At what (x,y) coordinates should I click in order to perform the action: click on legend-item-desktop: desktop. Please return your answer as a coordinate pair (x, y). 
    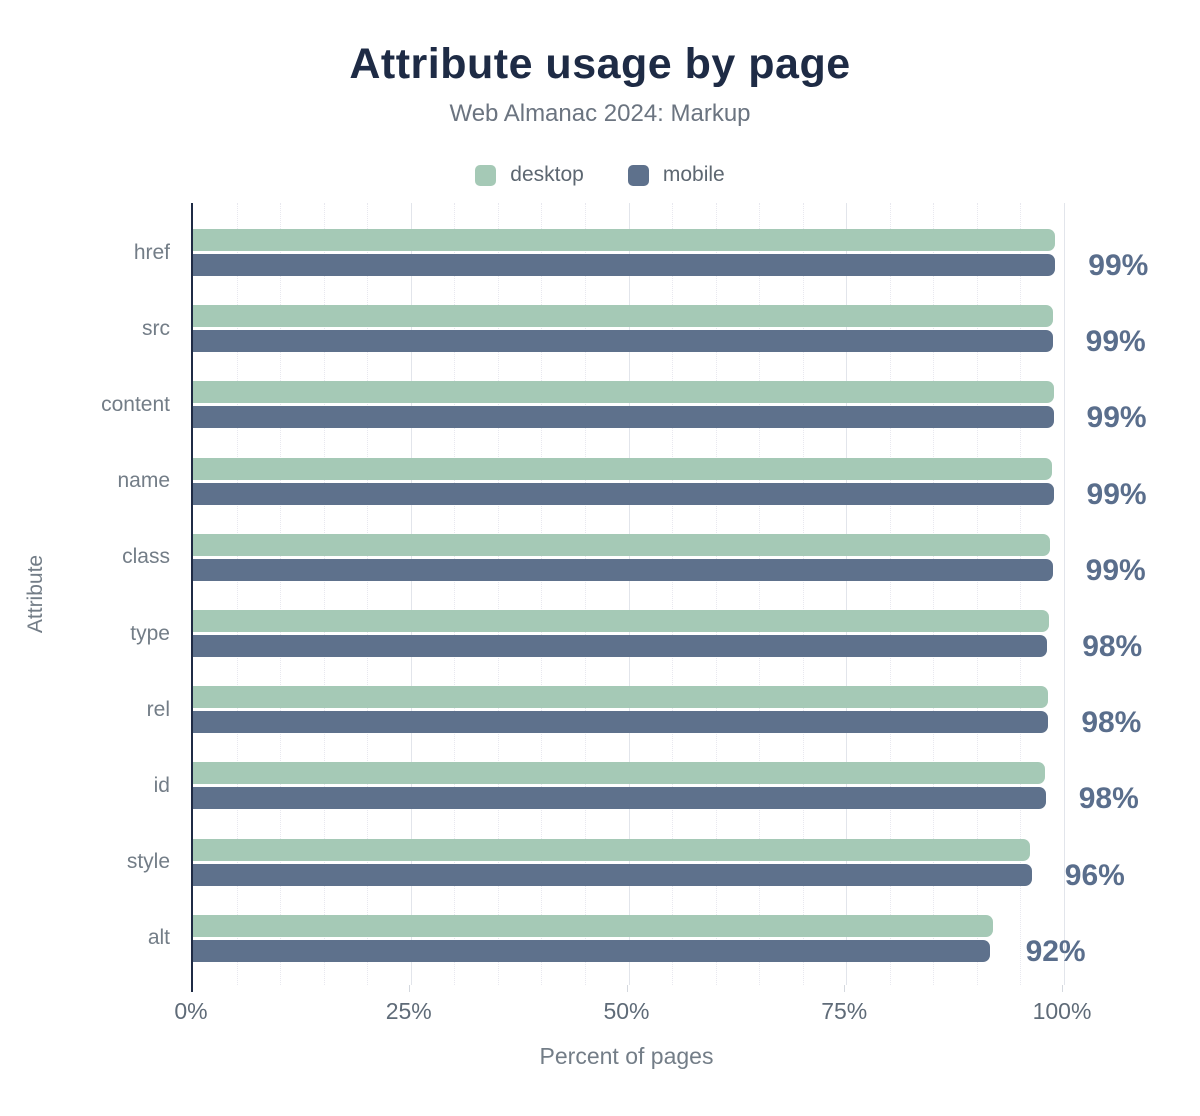
    Looking at the image, I should click on (529, 175).